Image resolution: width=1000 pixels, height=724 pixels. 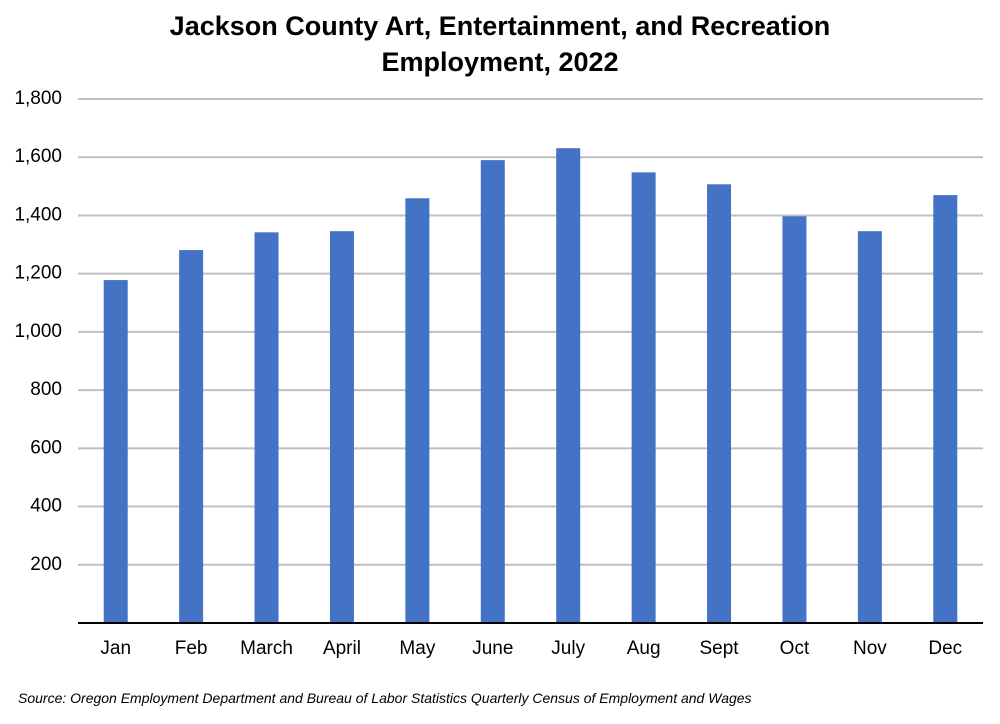 What do you see at coordinates (46, 389) in the screenshot?
I see `y-tick-label: 800` at bounding box center [46, 389].